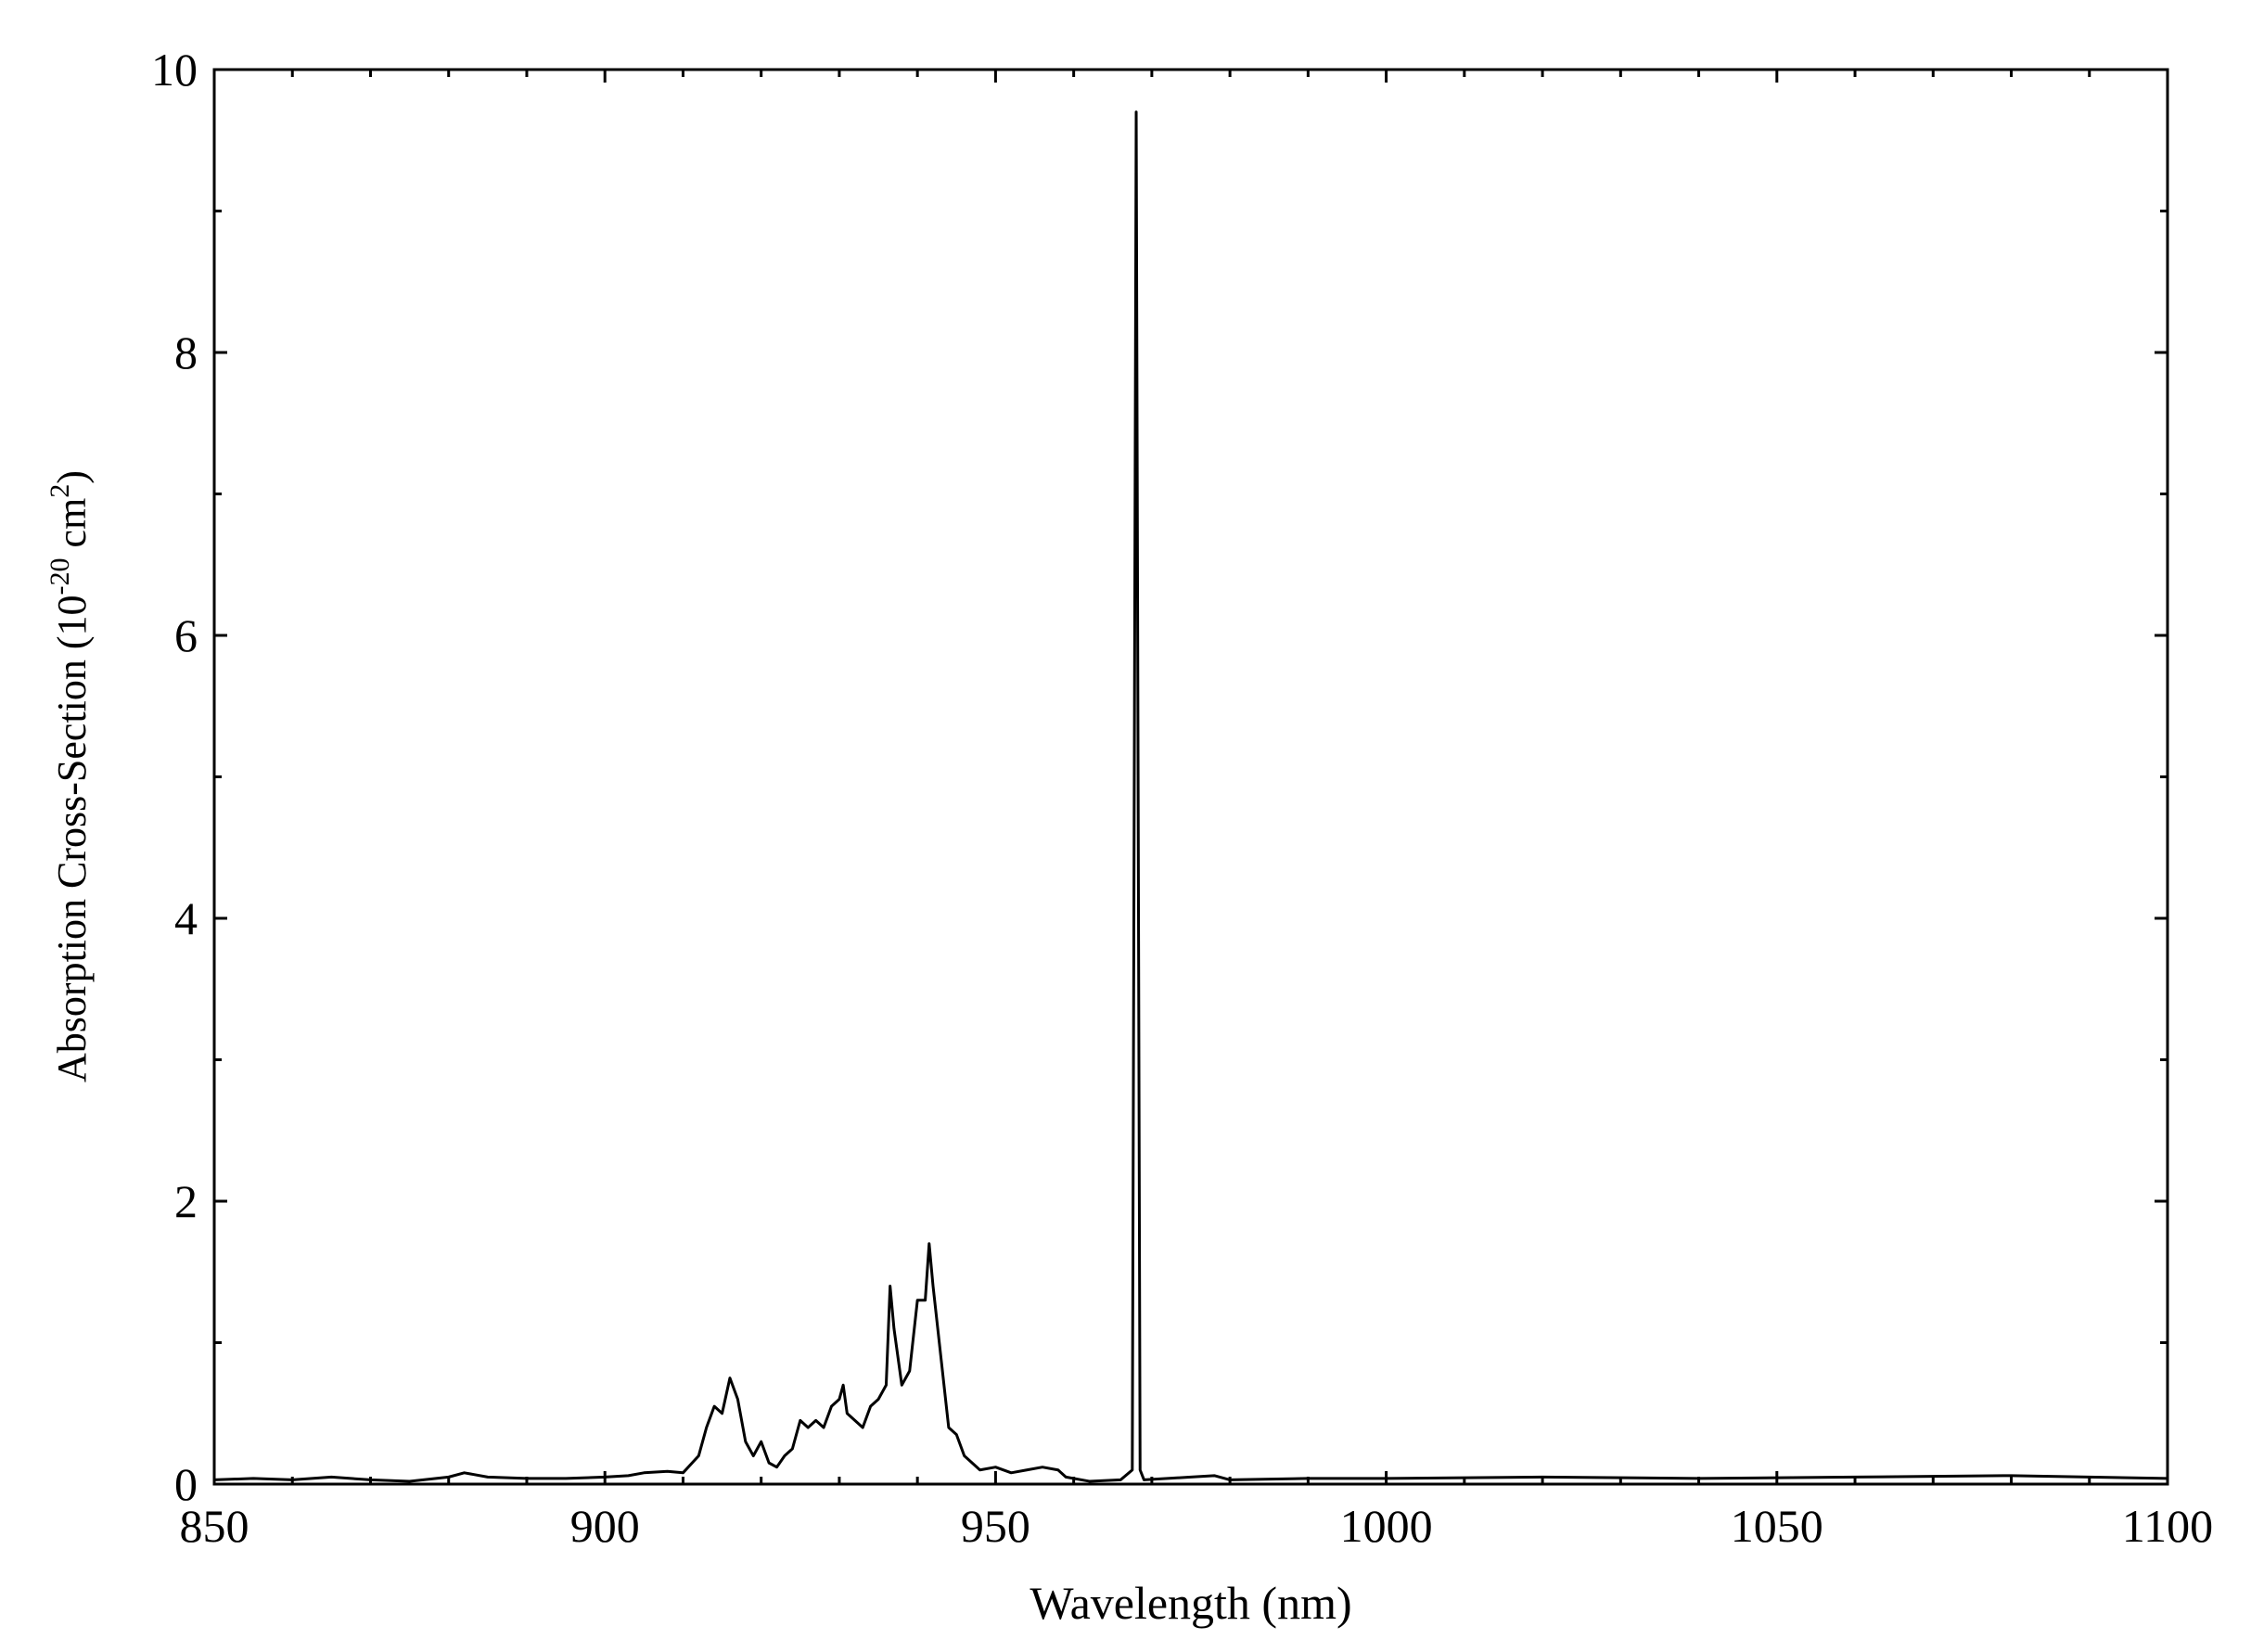 This screenshot has height=1652, width=2251. What do you see at coordinates (605, 1526) in the screenshot?
I see `x-tick-label: 900` at bounding box center [605, 1526].